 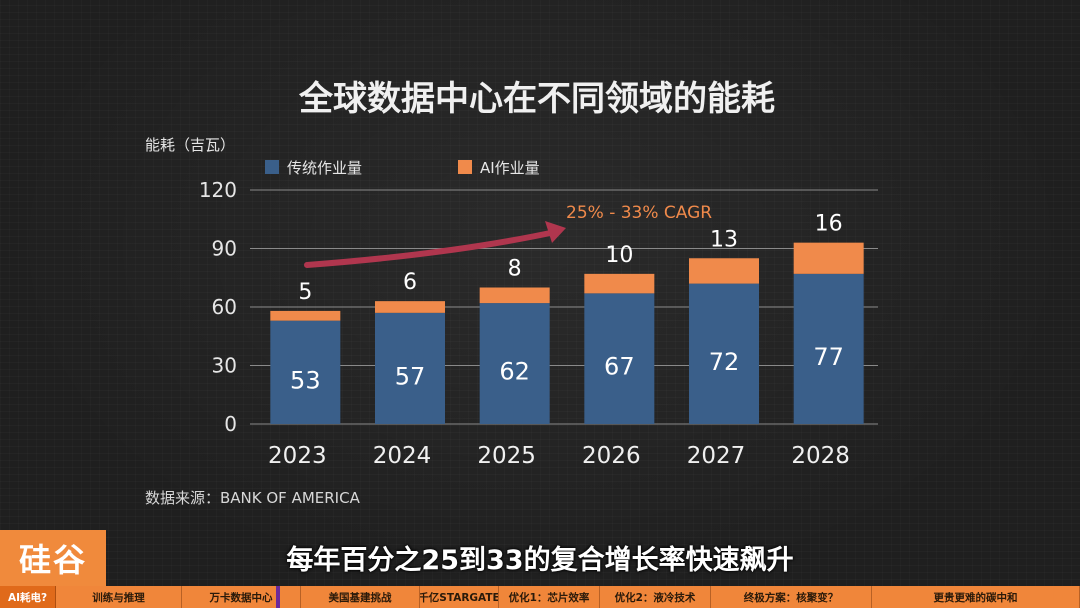 What do you see at coordinates (53, 558) in the screenshot?
I see `logo: 硅谷` at bounding box center [53, 558].